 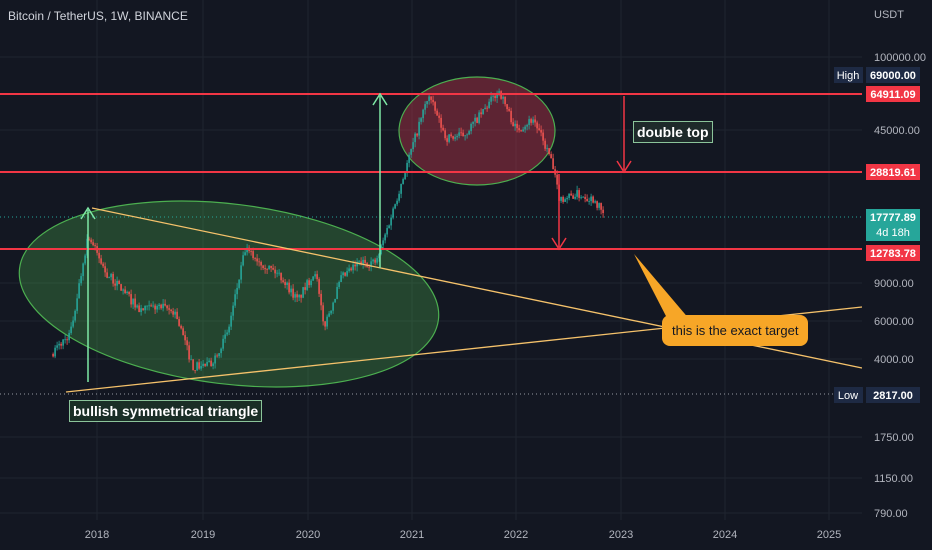 What do you see at coordinates (893, 173) in the screenshot?
I see `resistance-mid-value: 28819.61` at bounding box center [893, 173].